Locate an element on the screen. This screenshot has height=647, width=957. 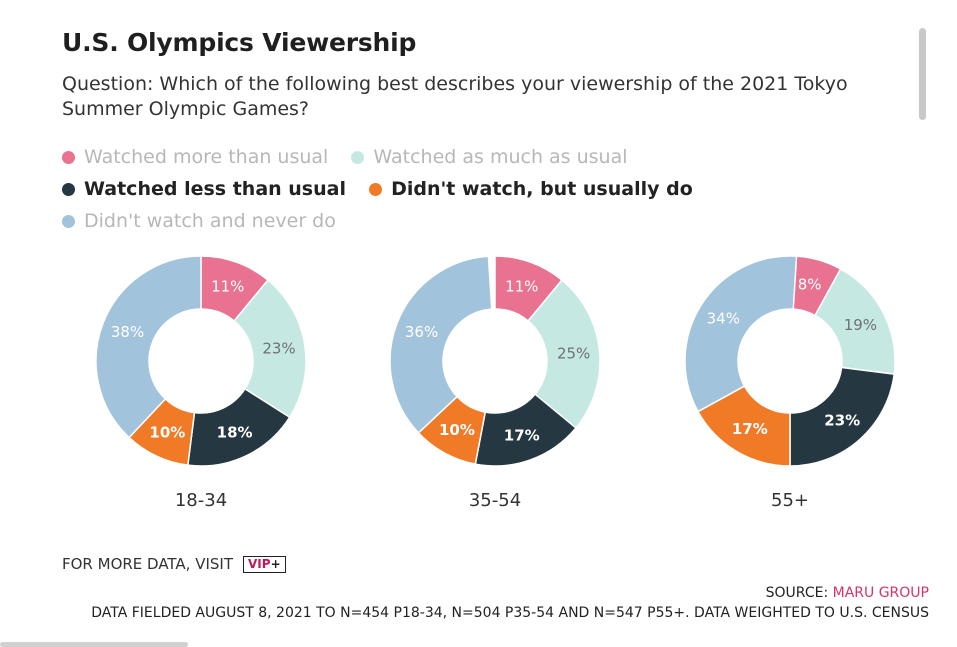
chart-title: U.S. Olympics Viewership is located at coordinates (239, 42).